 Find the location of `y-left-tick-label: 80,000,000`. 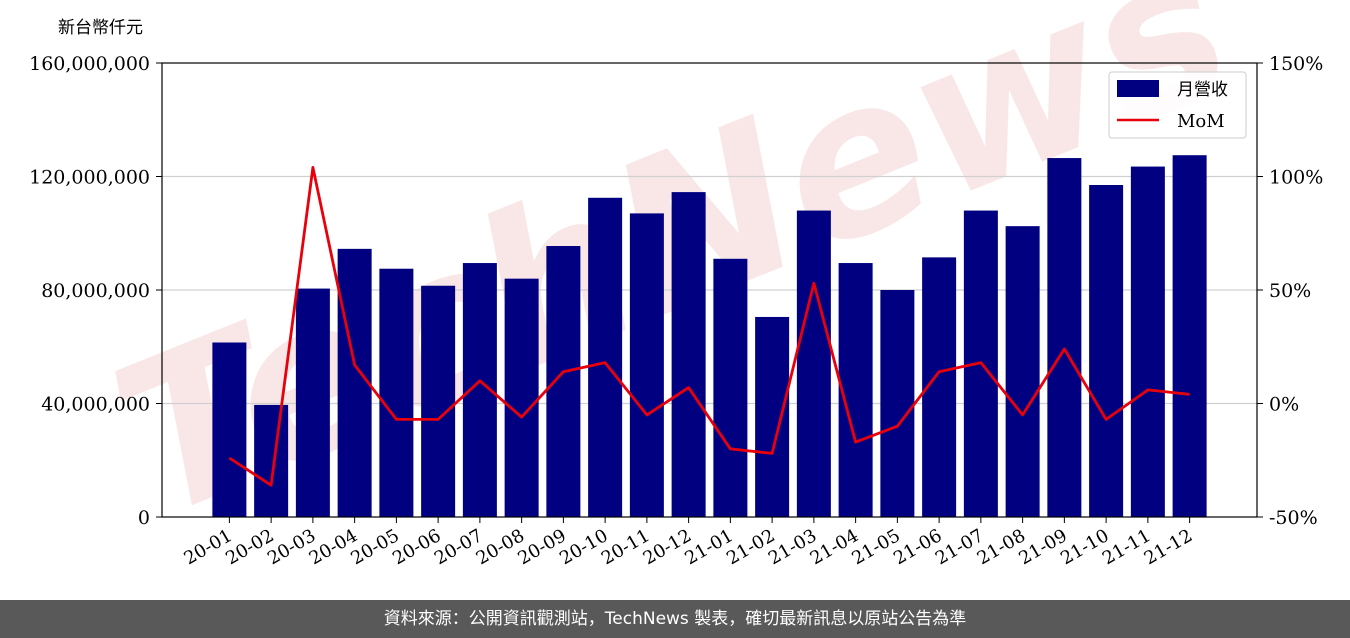

y-left-tick-label: 80,000,000 is located at coordinates (95, 291).